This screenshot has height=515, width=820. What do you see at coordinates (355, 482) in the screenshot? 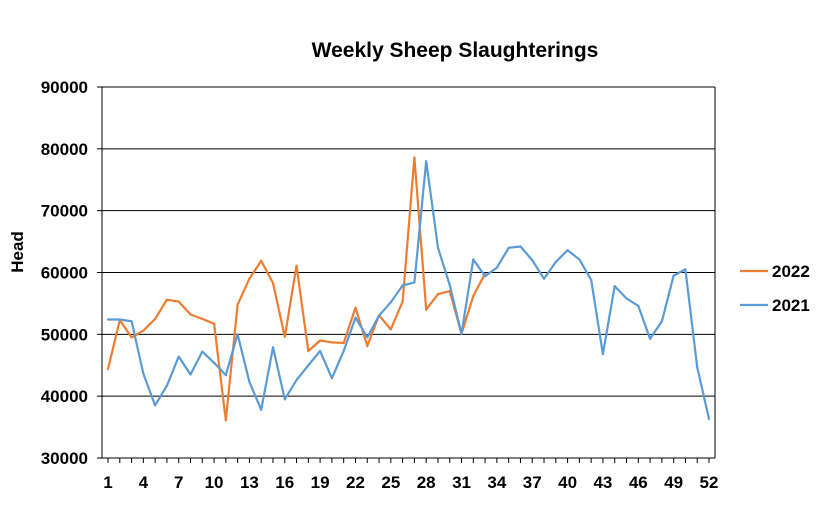
I see `x-tick-label: 22` at bounding box center [355, 482].